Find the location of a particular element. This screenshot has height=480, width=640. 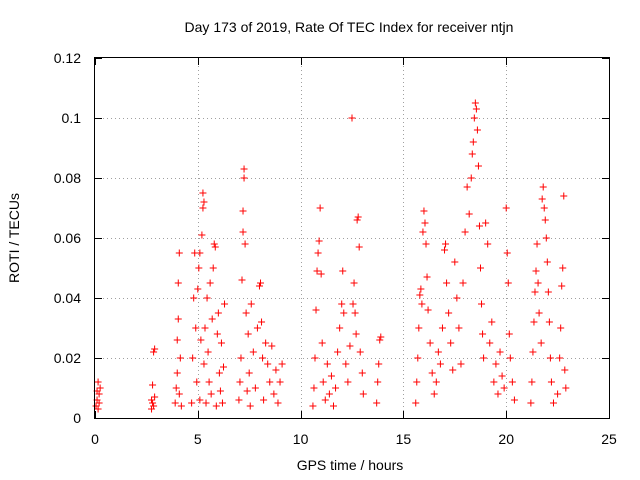

x-tick-label: 0 is located at coordinates (95, 439).